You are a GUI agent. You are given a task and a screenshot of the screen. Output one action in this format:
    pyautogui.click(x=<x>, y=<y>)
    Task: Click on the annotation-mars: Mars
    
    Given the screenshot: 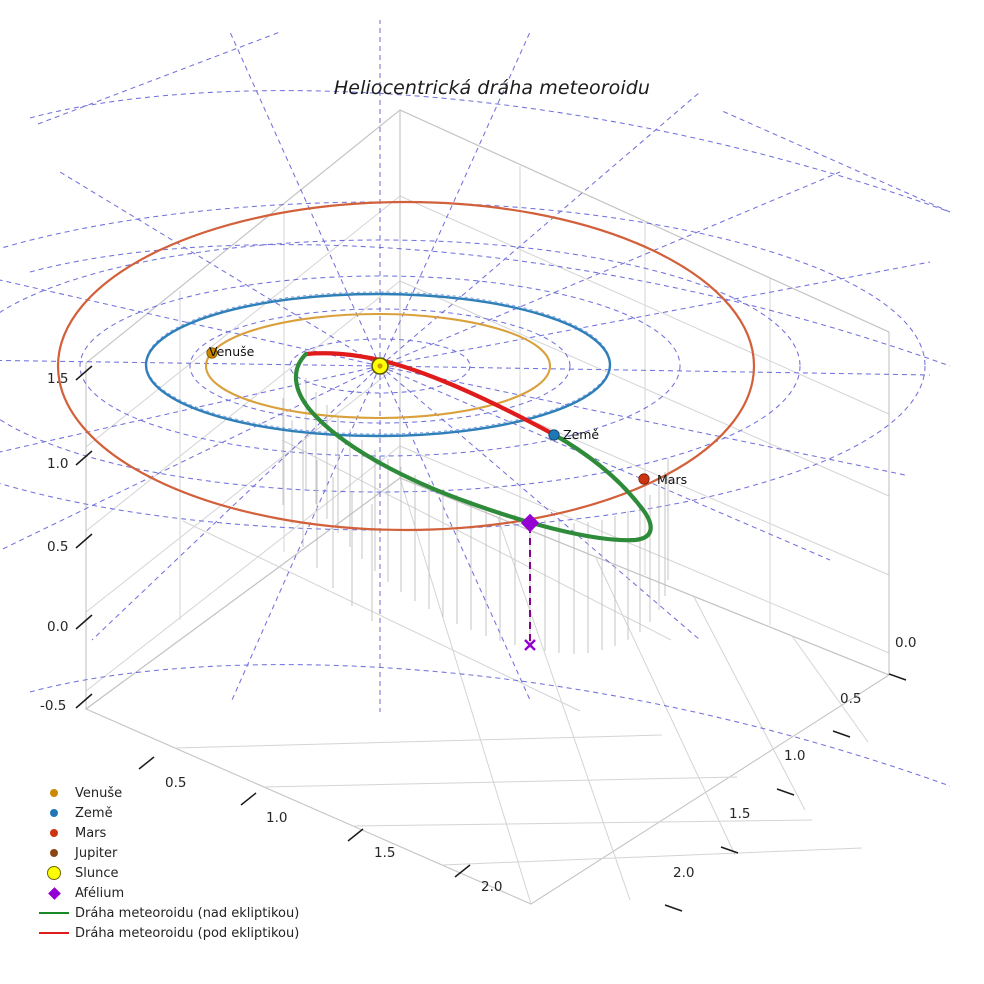 What is the action you would take?
    pyautogui.click(x=672, y=479)
    